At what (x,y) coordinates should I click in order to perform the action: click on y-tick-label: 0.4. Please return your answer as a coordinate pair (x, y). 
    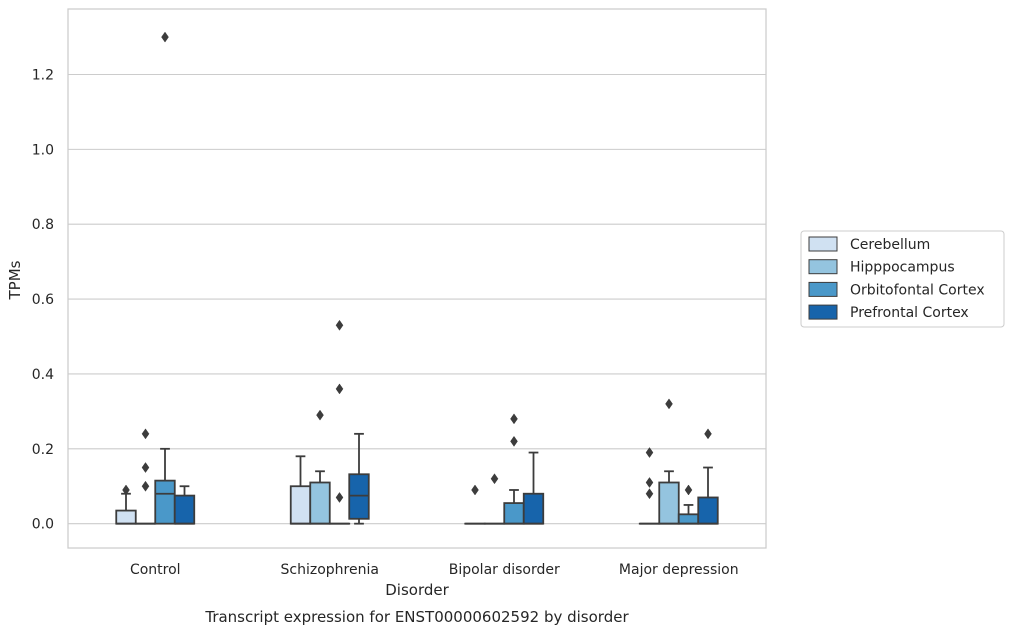
    Looking at the image, I should click on (43, 375).